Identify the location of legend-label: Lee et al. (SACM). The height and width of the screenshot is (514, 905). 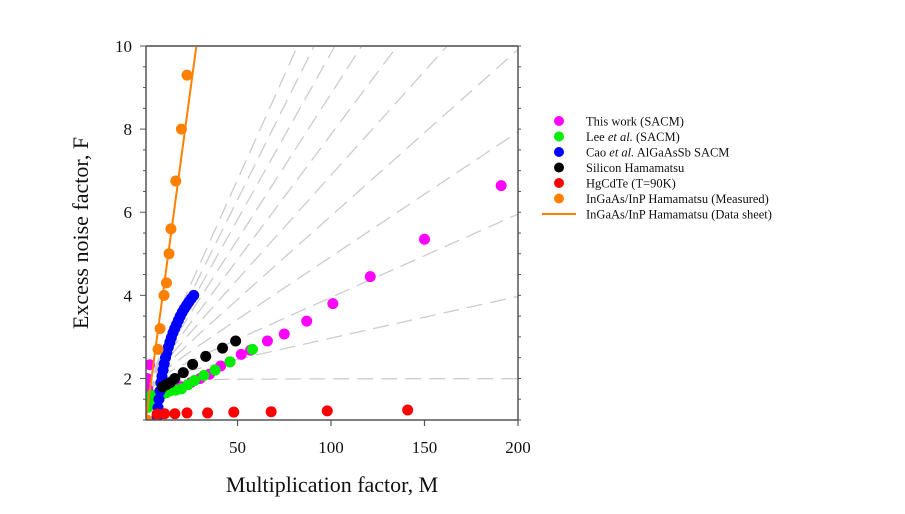
(633, 137).